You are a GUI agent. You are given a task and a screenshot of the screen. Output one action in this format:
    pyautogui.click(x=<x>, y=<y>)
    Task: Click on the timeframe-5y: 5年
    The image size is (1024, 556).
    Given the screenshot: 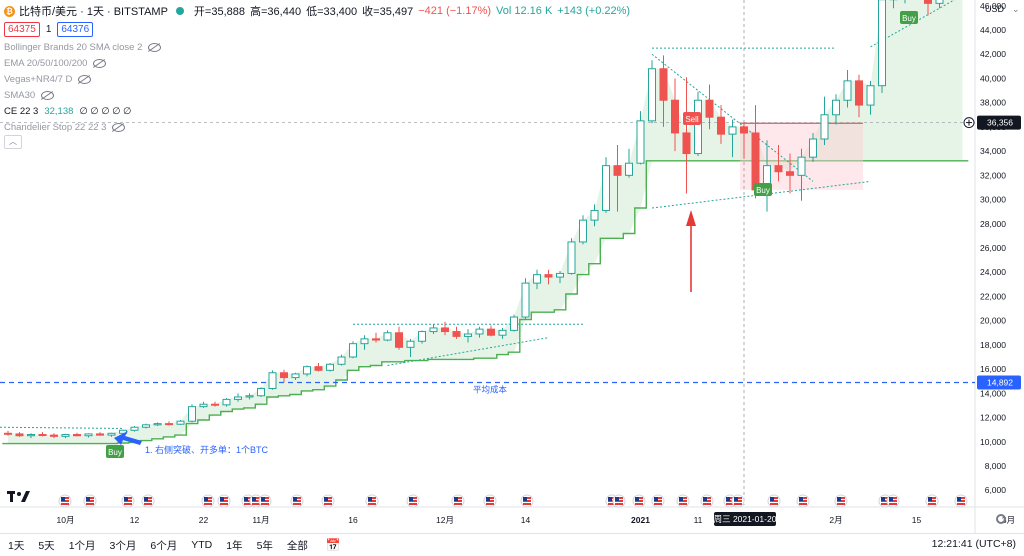 What is the action you would take?
    pyautogui.click(x=264, y=545)
    